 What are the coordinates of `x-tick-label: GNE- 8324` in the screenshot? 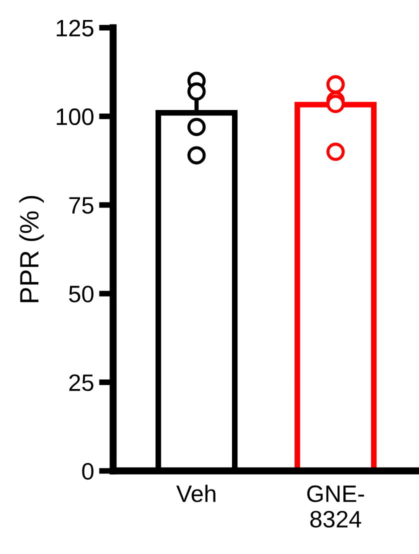 It's located at (335, 506).